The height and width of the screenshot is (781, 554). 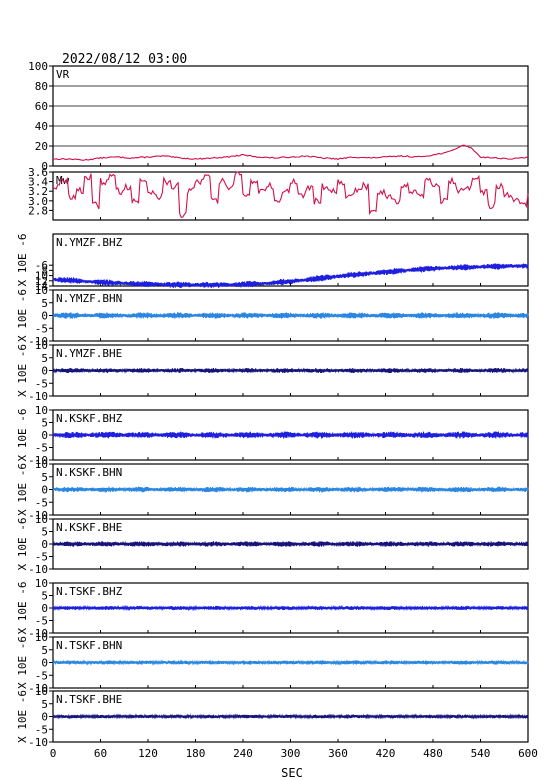 I want to click on y-tick-label: 3.4, so click(x=38, y=182).